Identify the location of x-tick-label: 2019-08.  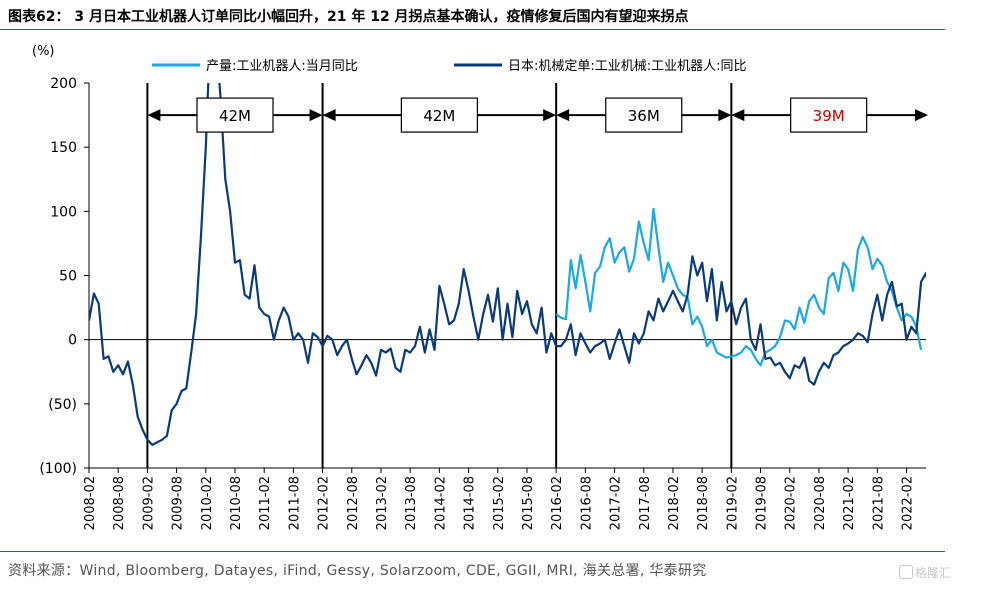
(762, 503).